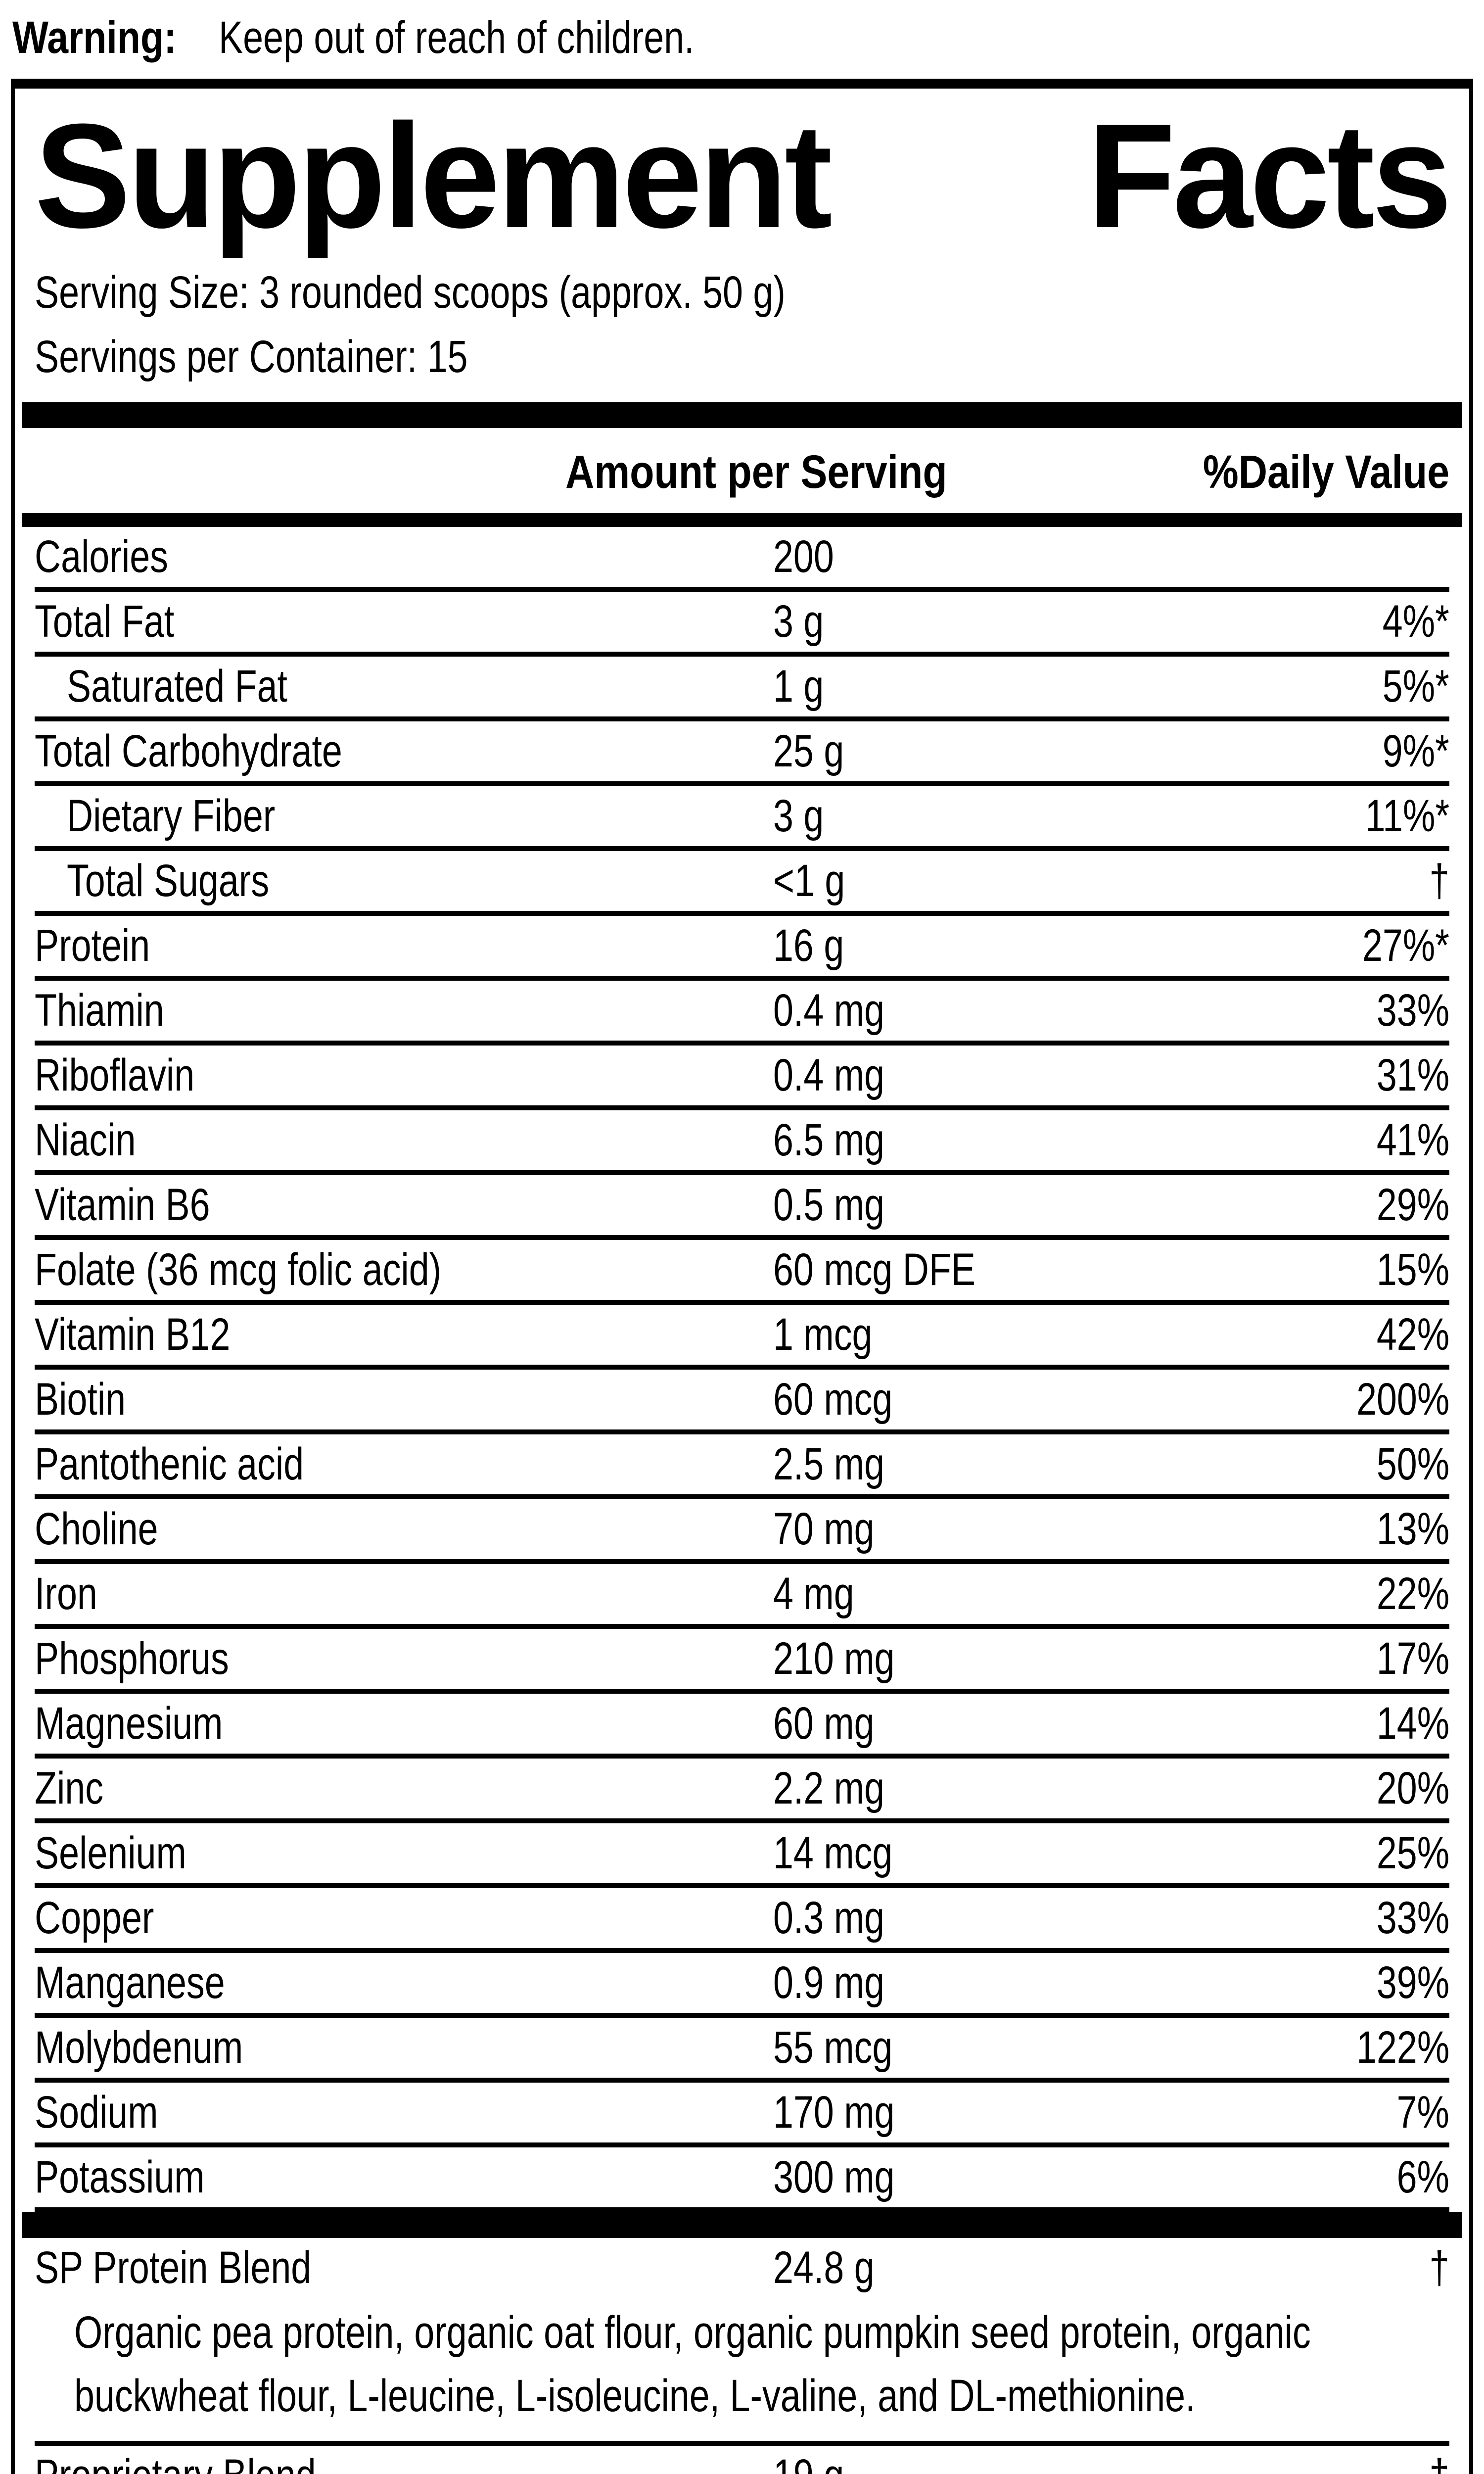 This screenshot has width=1484, height=2474. I want to click on nutrient-amount: 25 g, so click(808, 750).